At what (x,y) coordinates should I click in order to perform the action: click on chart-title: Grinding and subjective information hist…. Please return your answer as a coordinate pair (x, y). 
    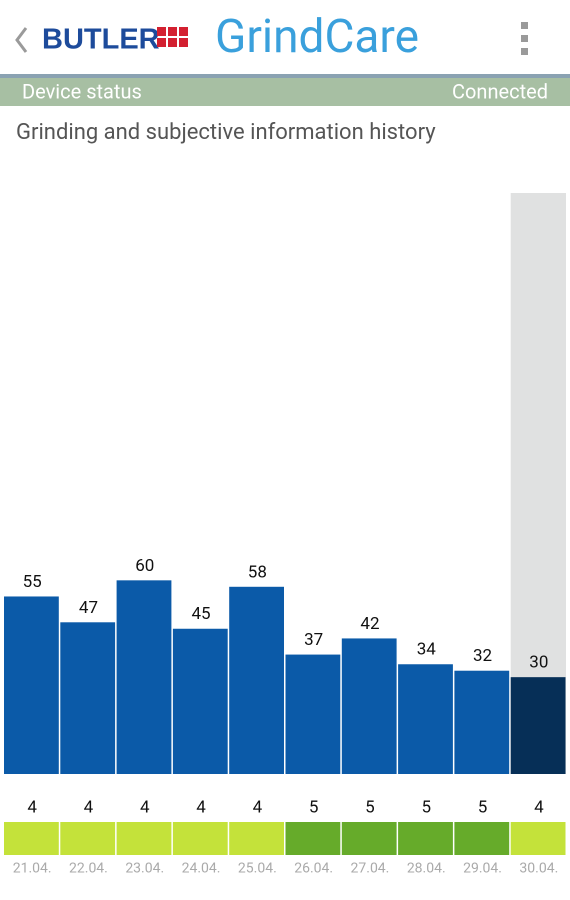
    Looking at the image, I should click on (226, 132).